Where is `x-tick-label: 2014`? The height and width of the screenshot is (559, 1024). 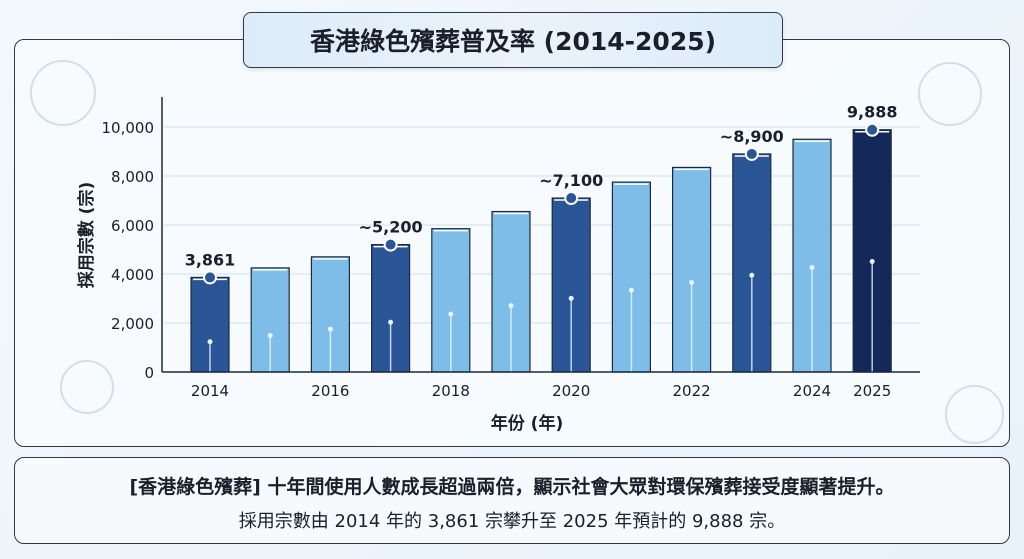 x-tick-label: 2014 is located at coordinates (210, 391).